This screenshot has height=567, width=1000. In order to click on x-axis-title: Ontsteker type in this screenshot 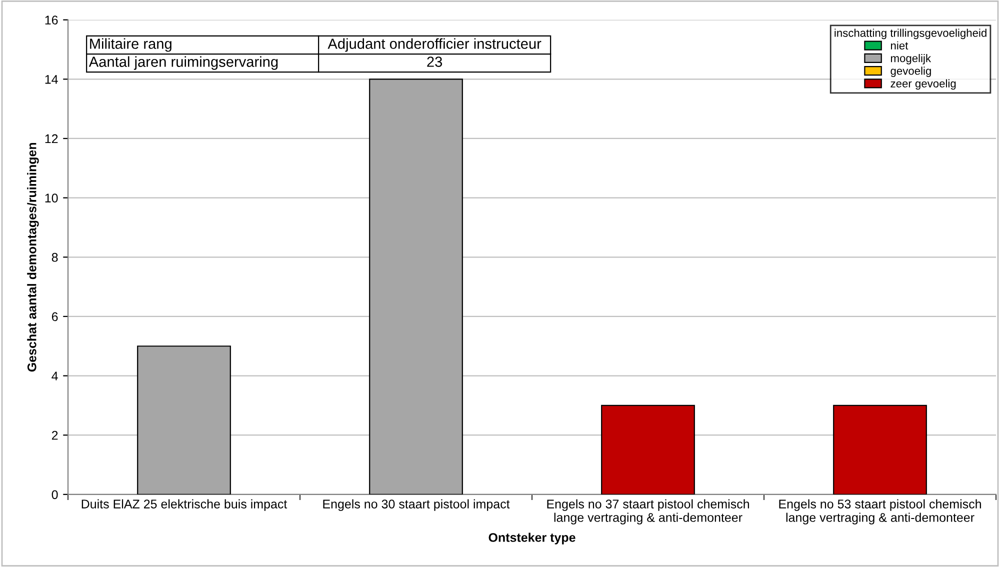, I will do `click(532, 538)`.